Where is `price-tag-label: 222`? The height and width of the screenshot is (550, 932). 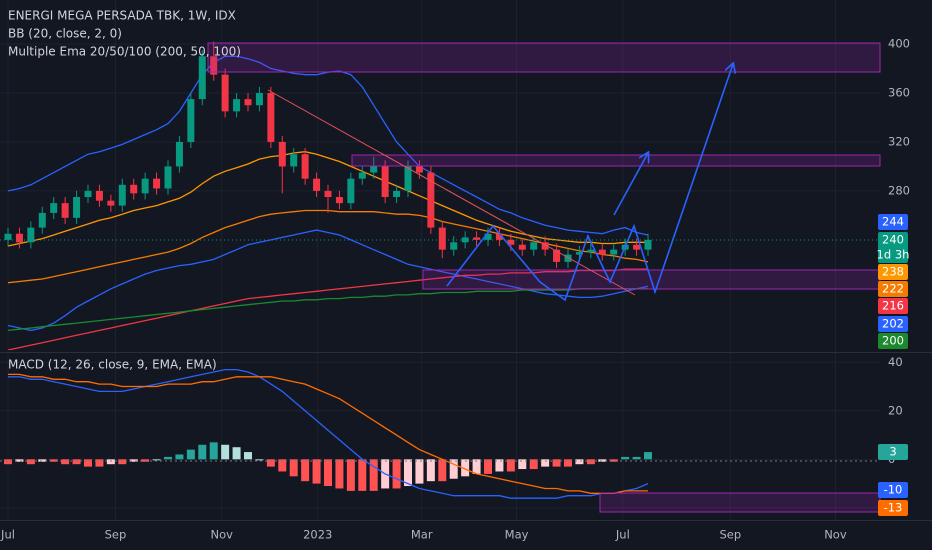 price-tag-label: 222 is located at coordinates (893, 289).